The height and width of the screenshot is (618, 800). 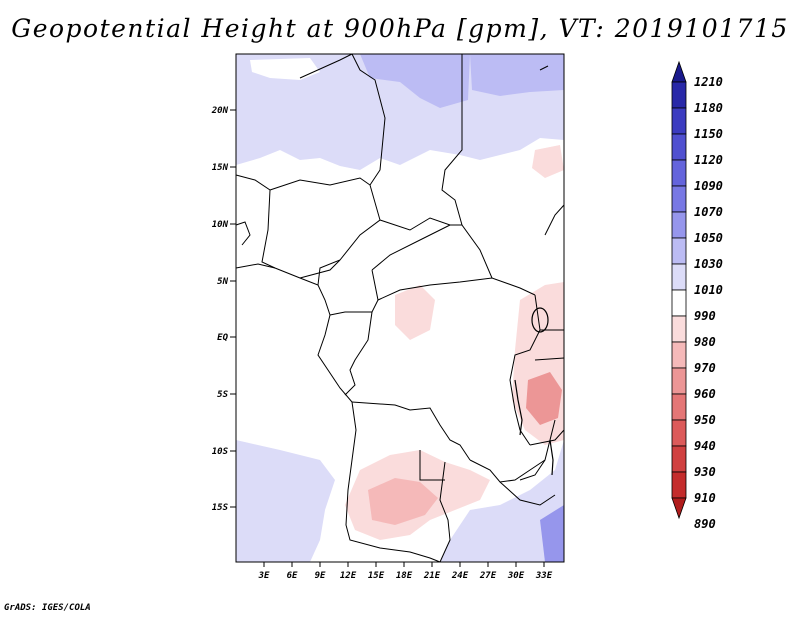 I want to click on colorbar-label: 960, so click(x=705, y=394).